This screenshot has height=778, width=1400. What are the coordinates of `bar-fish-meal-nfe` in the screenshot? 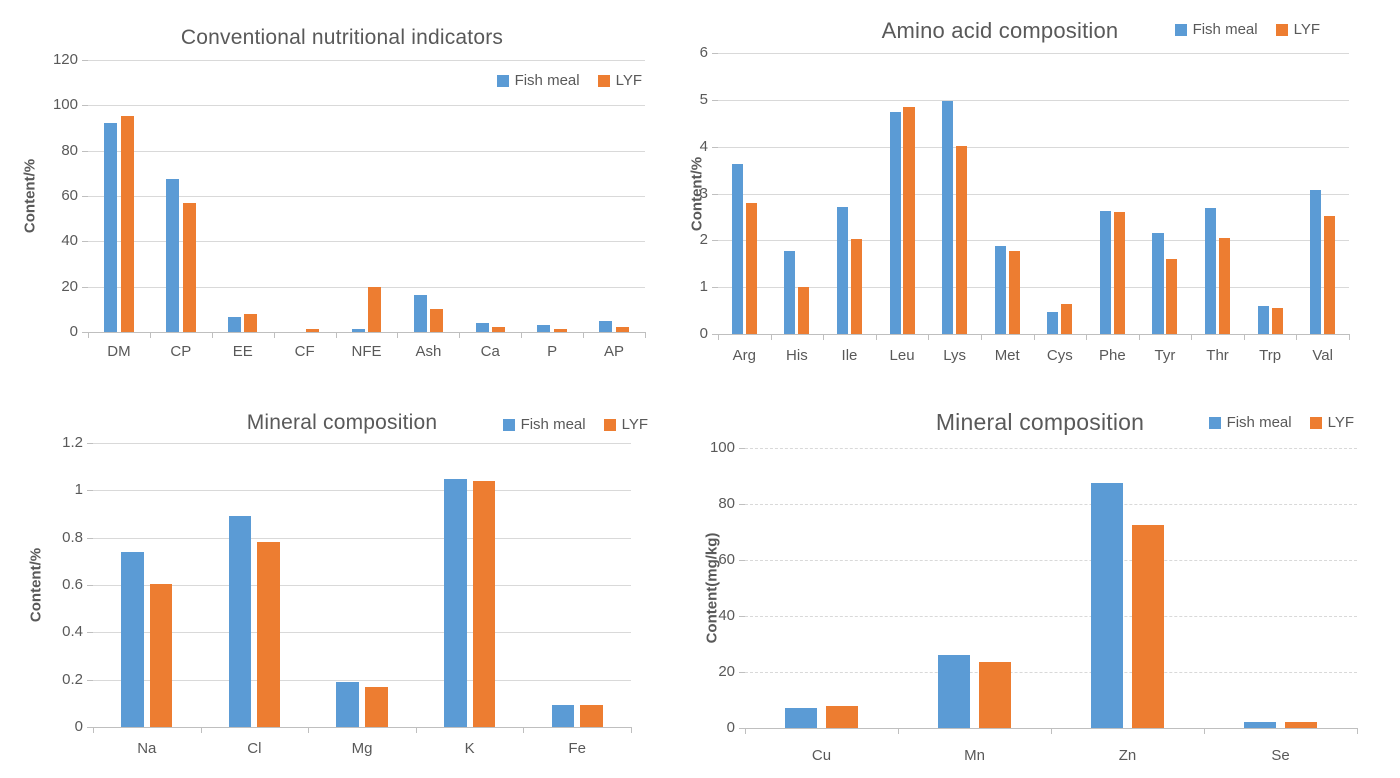 It's located at (358, 330).